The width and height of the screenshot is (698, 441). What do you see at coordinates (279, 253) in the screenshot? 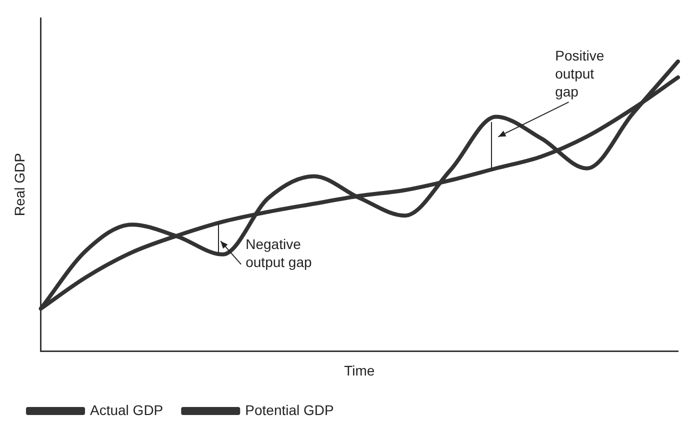
I see `annotation: Negative output gap` at bounding box center [279, 253].